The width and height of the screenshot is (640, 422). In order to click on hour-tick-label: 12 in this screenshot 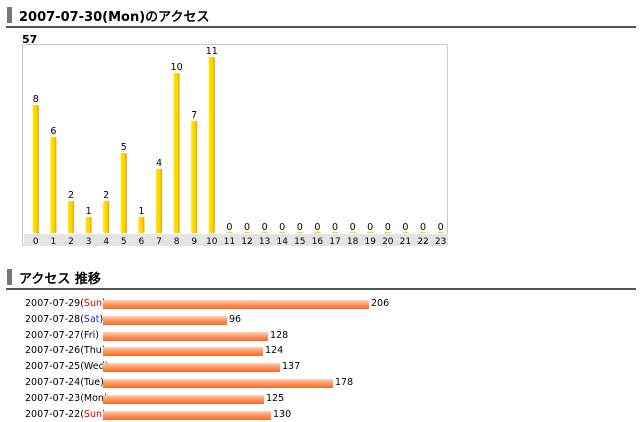, I will do `click(246, 242)`.